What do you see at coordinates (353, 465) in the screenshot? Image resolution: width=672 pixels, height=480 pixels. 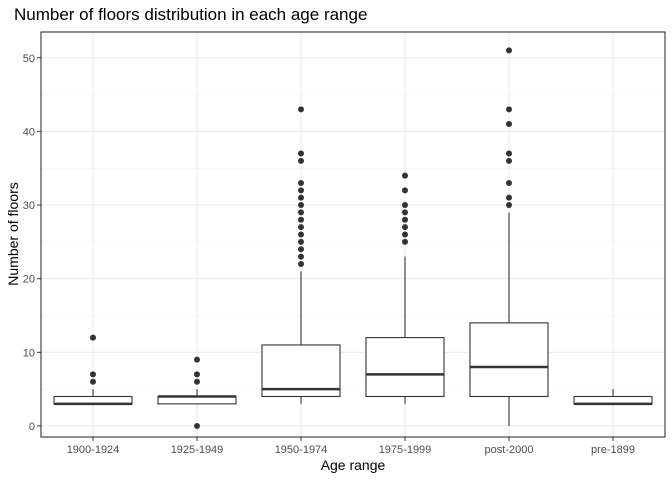 I see `x-axis-title: Age range` at bounding box center [353, 465].